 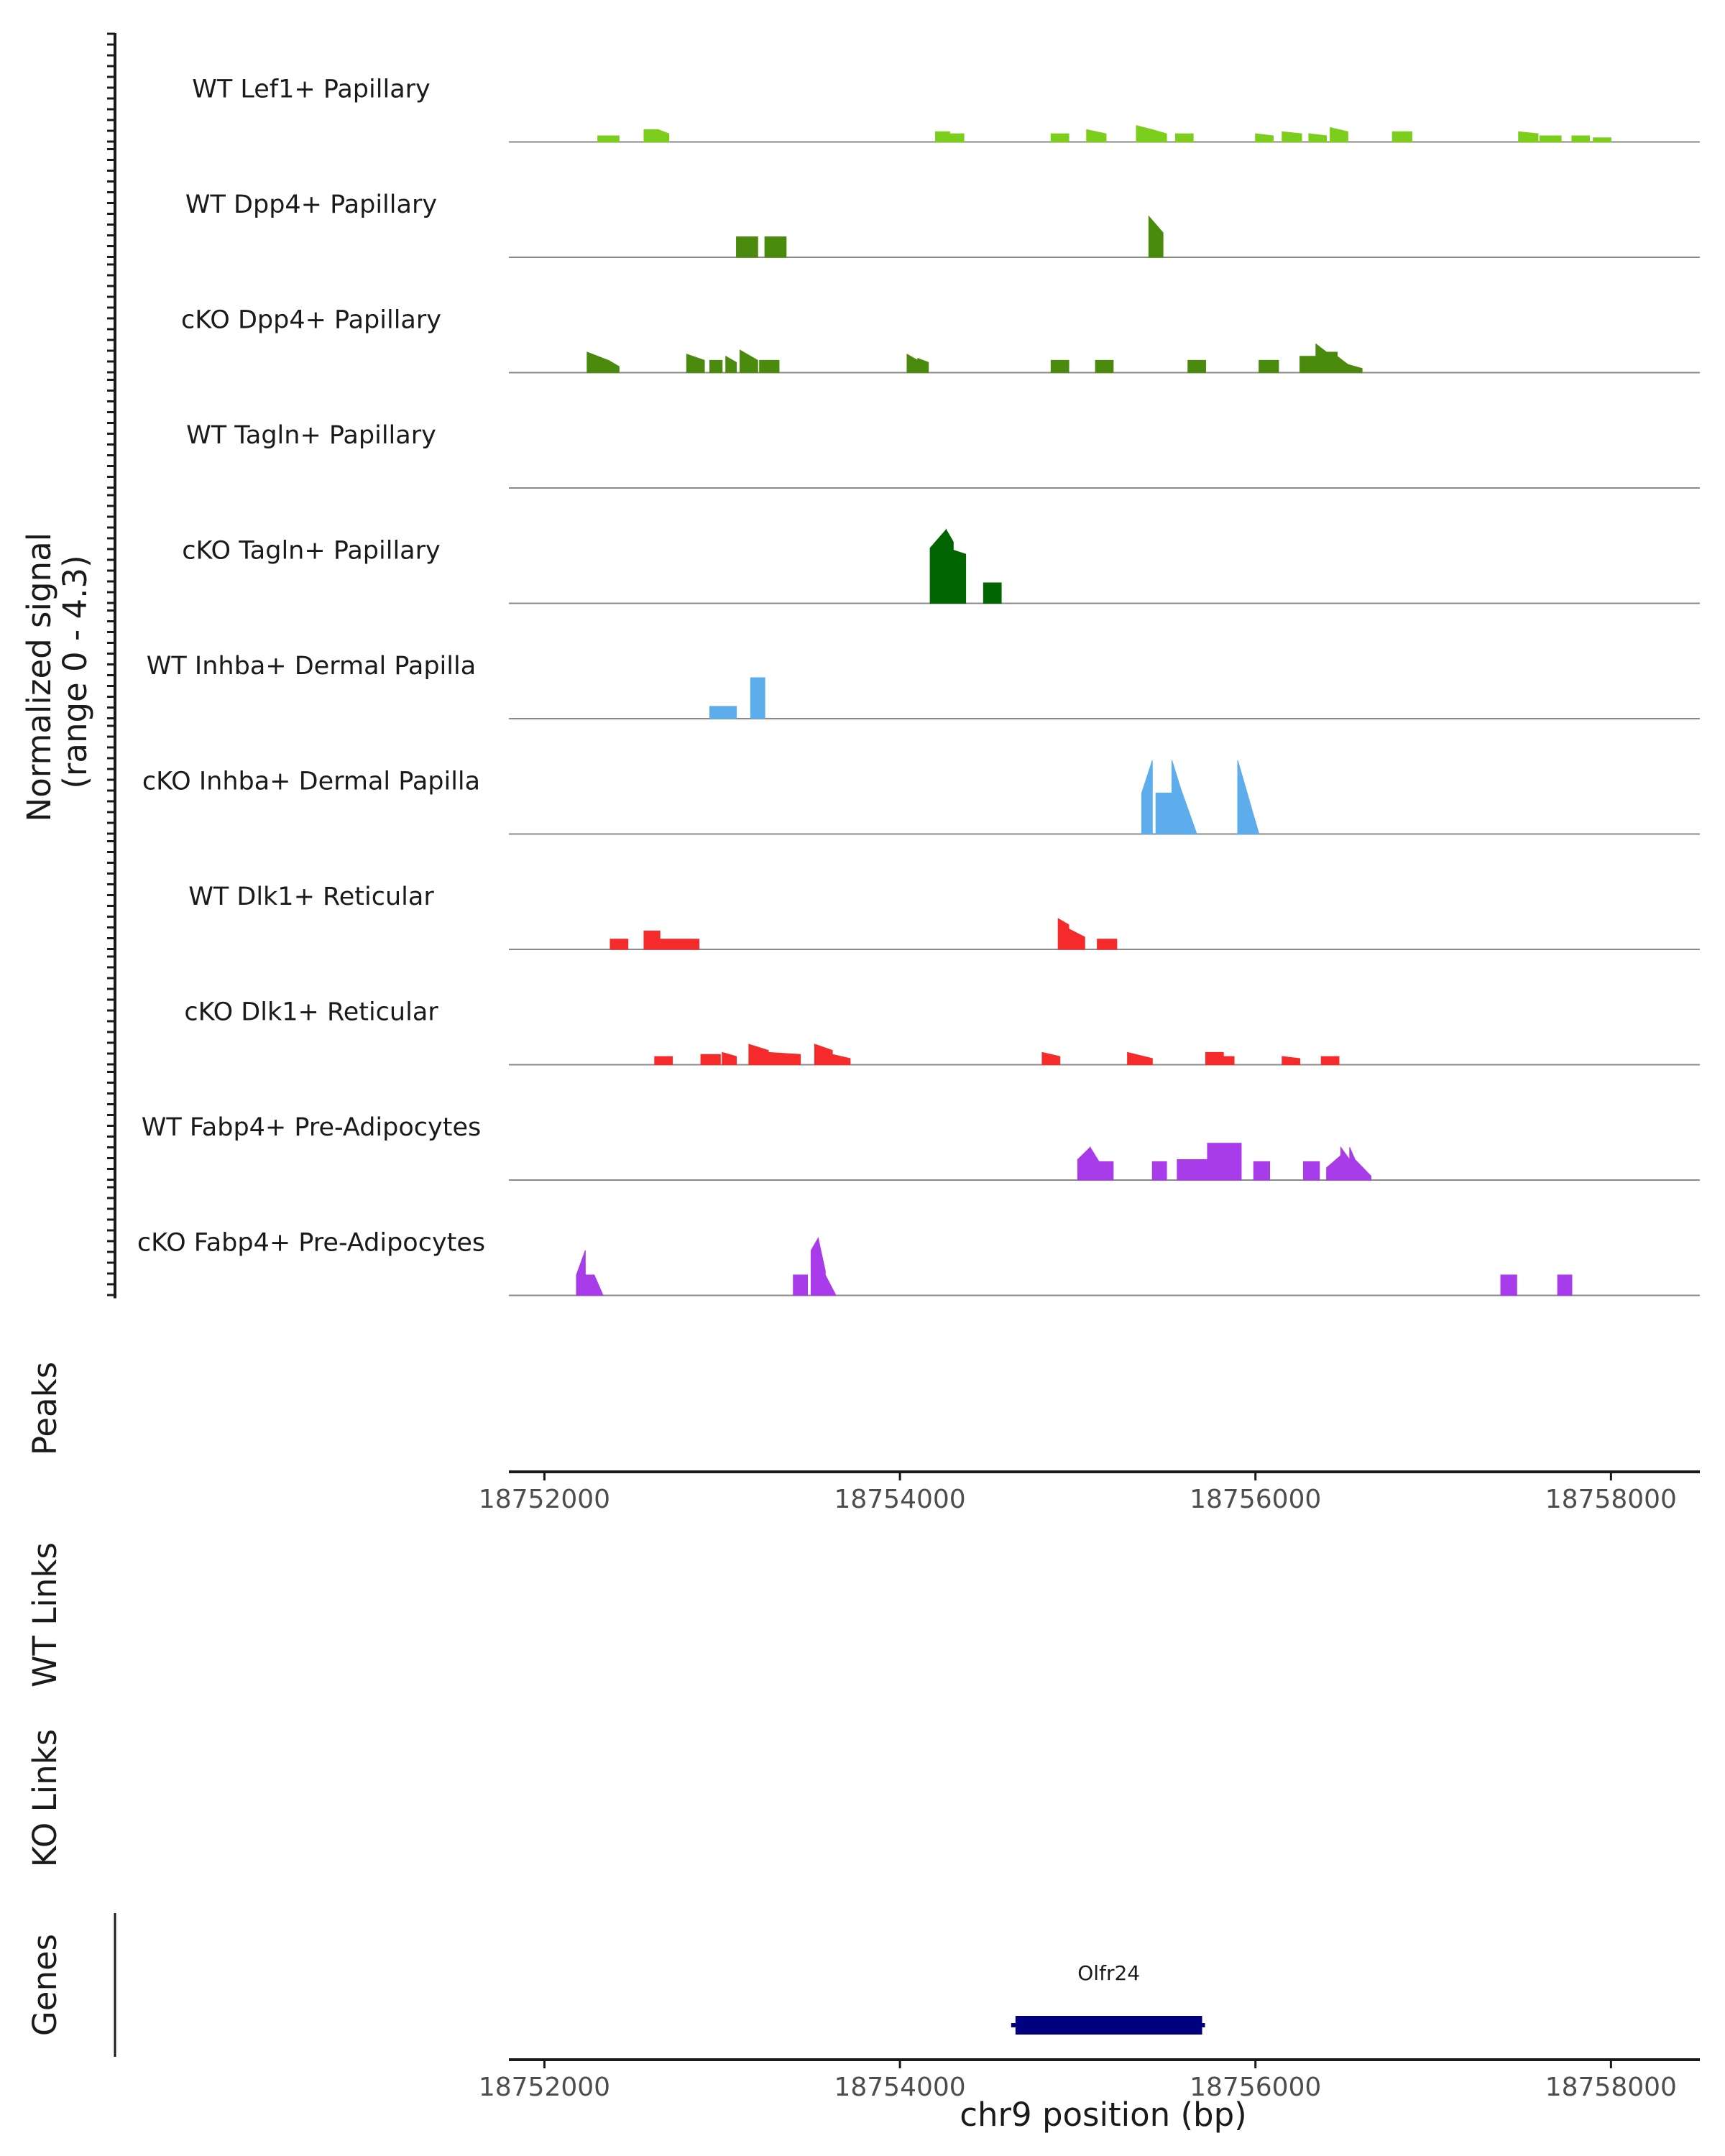 I want to click on gene-annotations: Olfr24, so click(x=1108, y=1998).